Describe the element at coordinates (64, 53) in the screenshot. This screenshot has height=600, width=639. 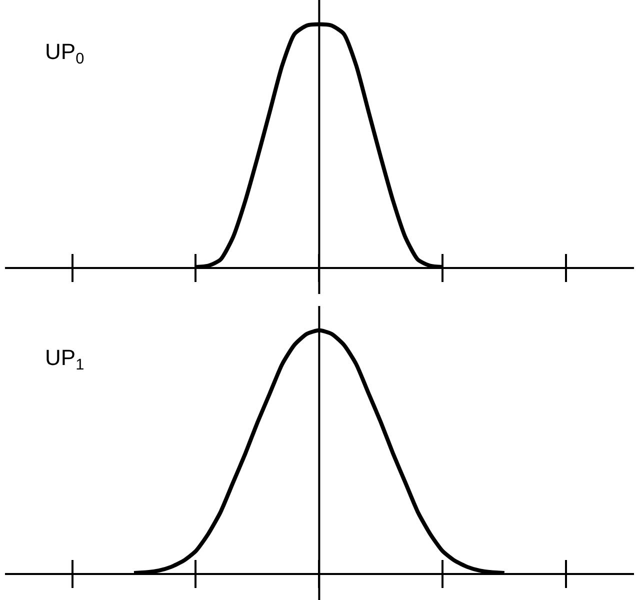
I see `text: UP$_{0}$` at that location.